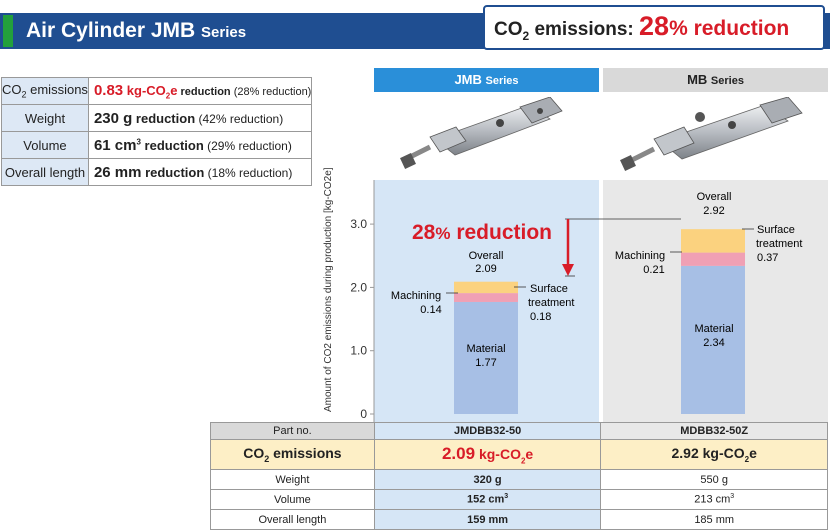 The image size is (830, 530). I want to click on co2-value-jmb: 2.09 kg-CO2e, so click(487, 454).